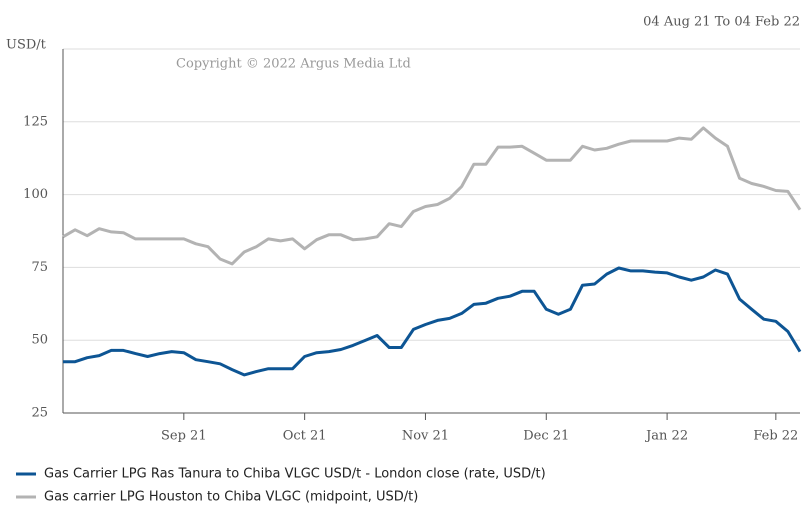 The width and height of the screenshot is (811, 511). What do you see at coordinates (39, 267) in the screenshot?
I see `y-tick-label: 75` at bounding box center [39, 267].